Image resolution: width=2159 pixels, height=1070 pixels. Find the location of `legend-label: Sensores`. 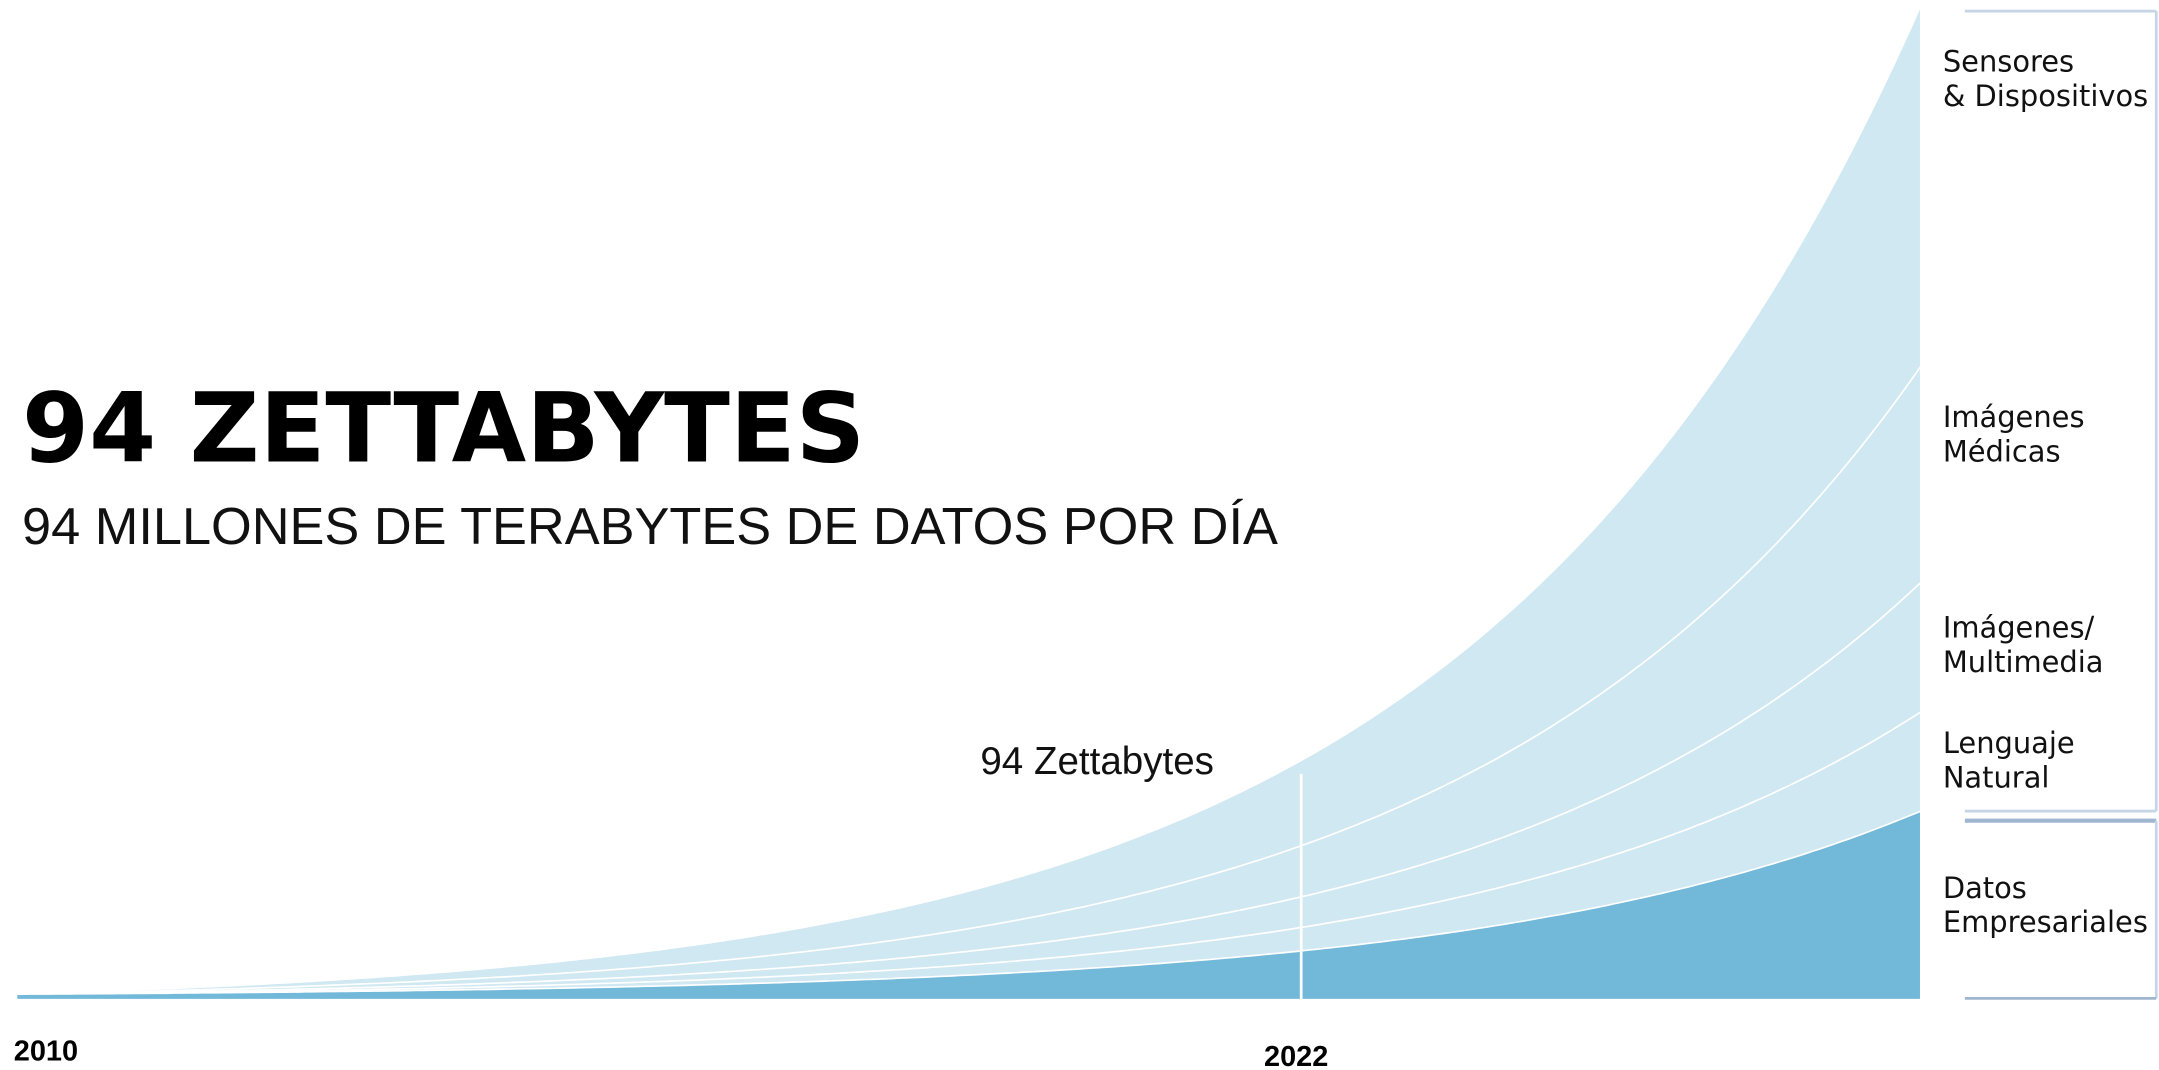

legend-label: Sensores is located at coordinates (2008, 62).